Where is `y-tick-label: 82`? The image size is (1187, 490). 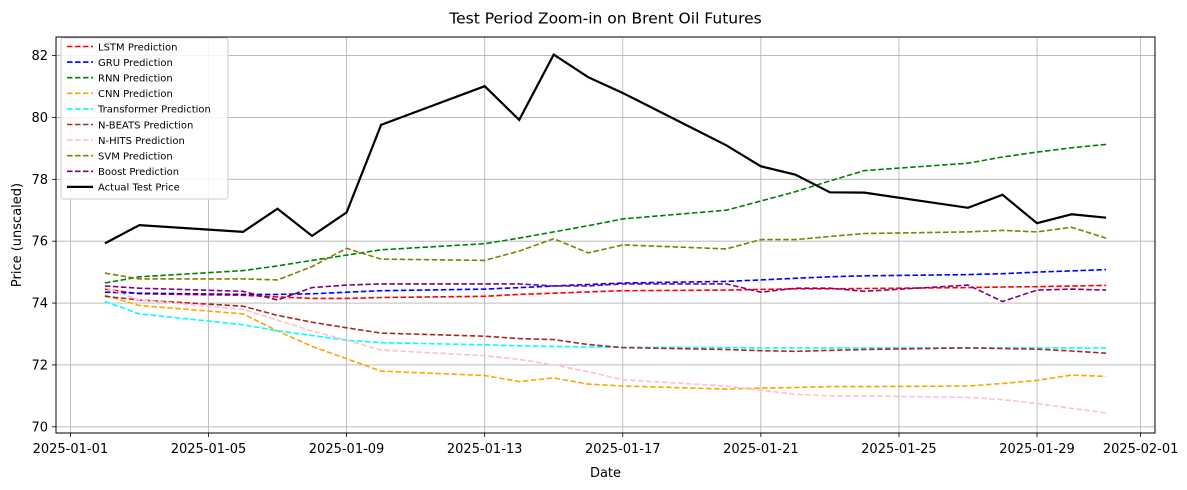 y-tick-label: 82 is located at coordinates (39, 56).